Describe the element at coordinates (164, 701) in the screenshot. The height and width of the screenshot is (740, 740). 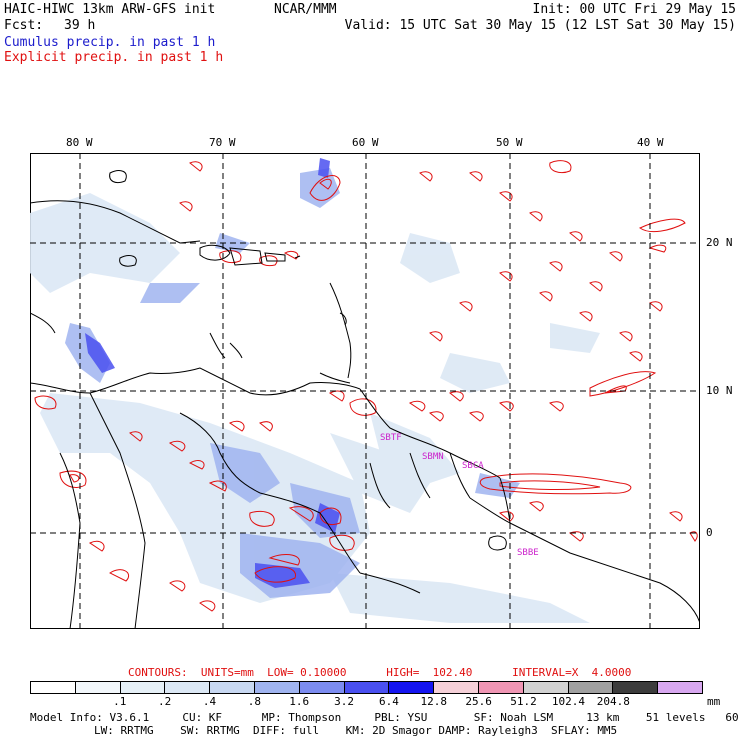
I see `colorbar-tick-label: .2` at that location.